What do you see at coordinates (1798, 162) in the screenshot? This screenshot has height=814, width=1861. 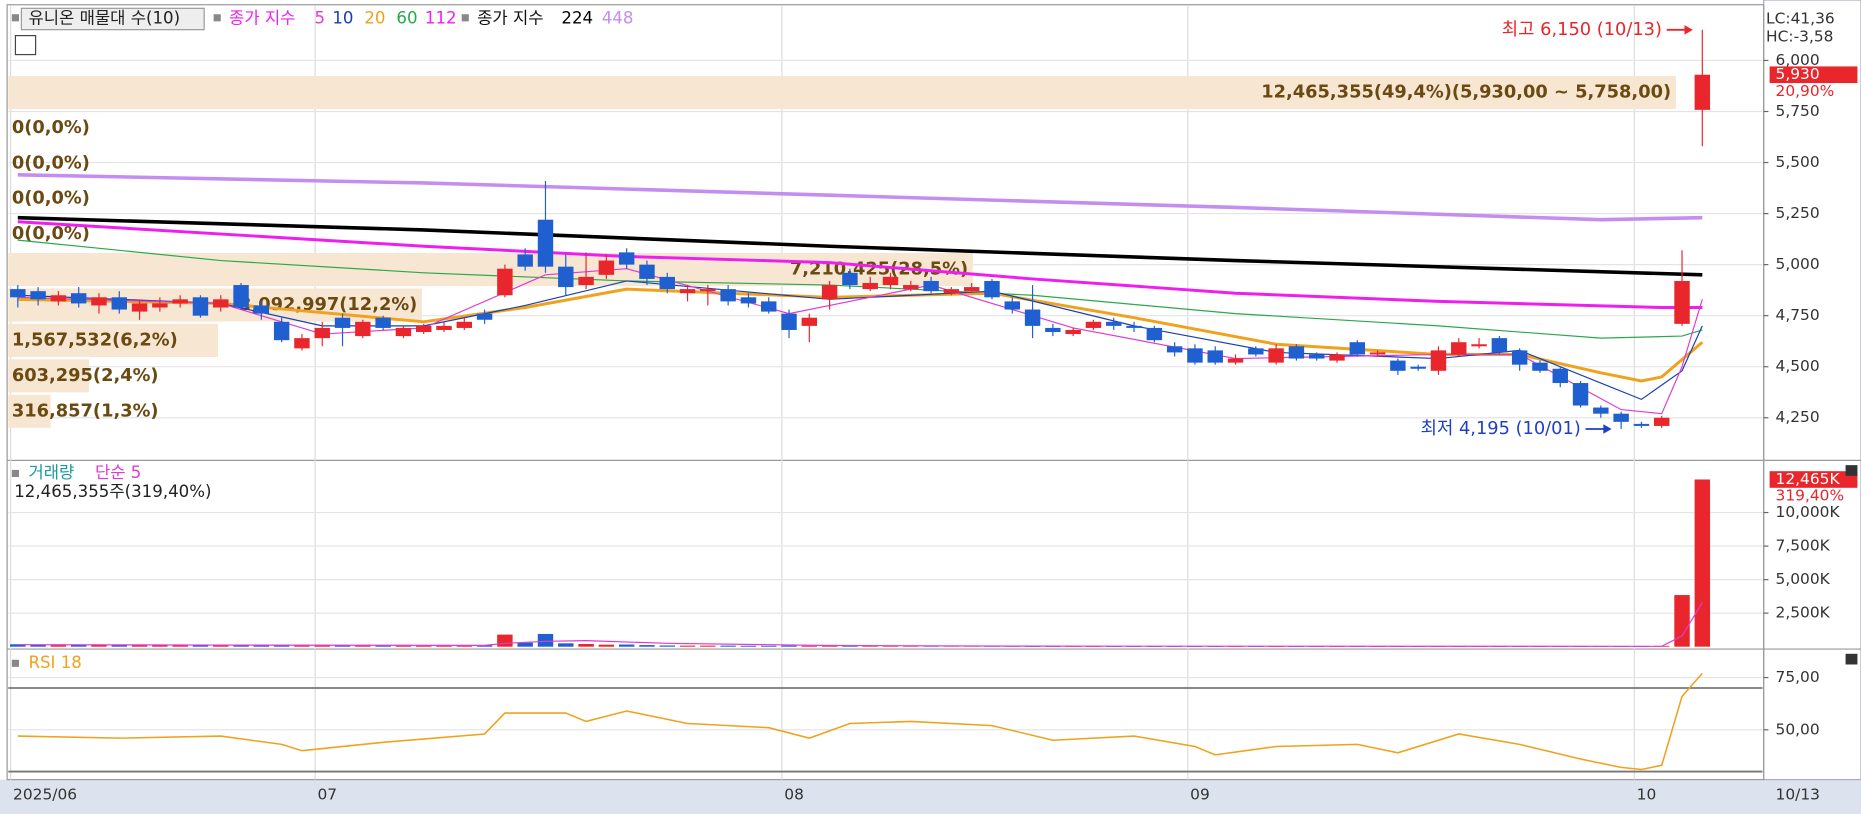 I see `y-tick-label: 5,500` at bounding box center [1798, 162].